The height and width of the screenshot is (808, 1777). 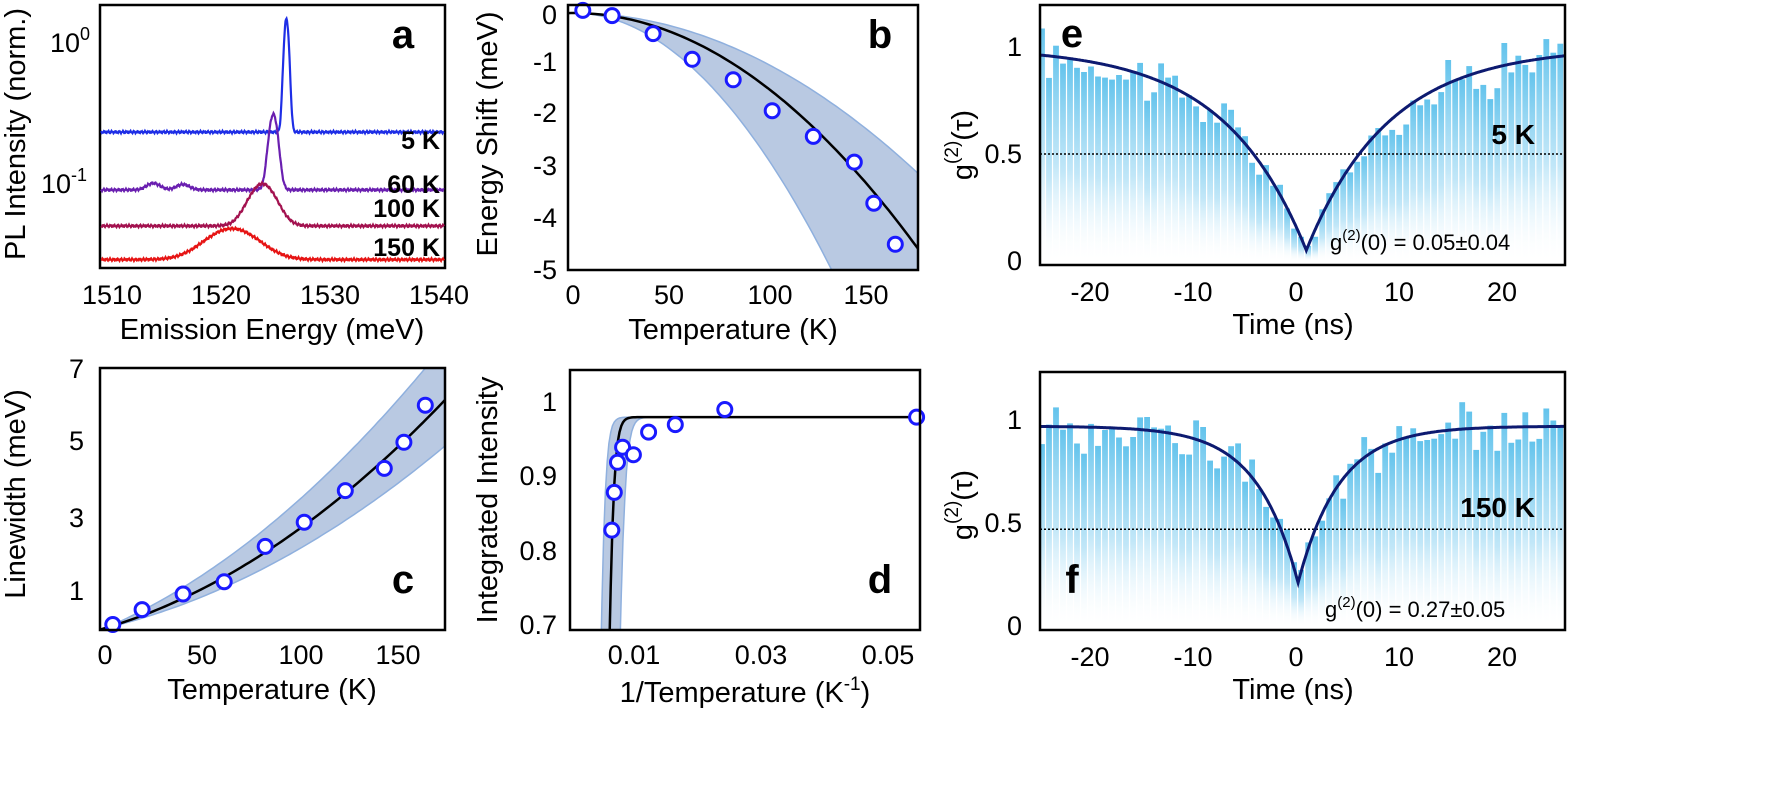 What do you see at coordinates (76, 518) in the screenshot?
I see `panel-c-ytick-3: 3` at bounding box center [76, 518].